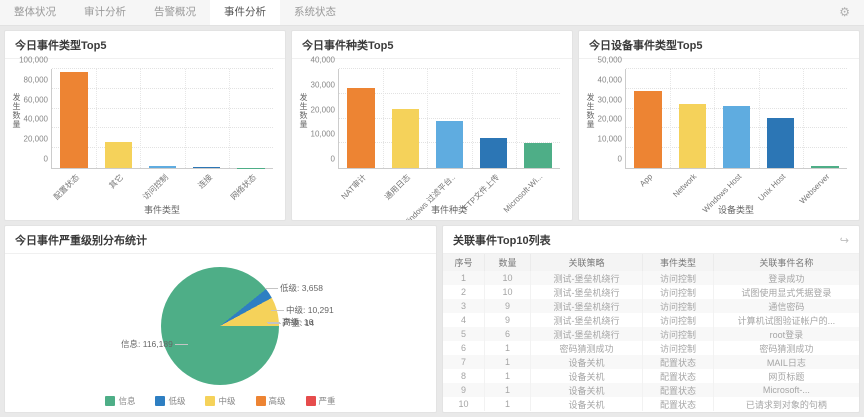 The image size is (864, 417). What do you see at coordinates (155, 187) in the screenshot?
I see `x-category-label: 访问控制` at bounding box center [155, 187].